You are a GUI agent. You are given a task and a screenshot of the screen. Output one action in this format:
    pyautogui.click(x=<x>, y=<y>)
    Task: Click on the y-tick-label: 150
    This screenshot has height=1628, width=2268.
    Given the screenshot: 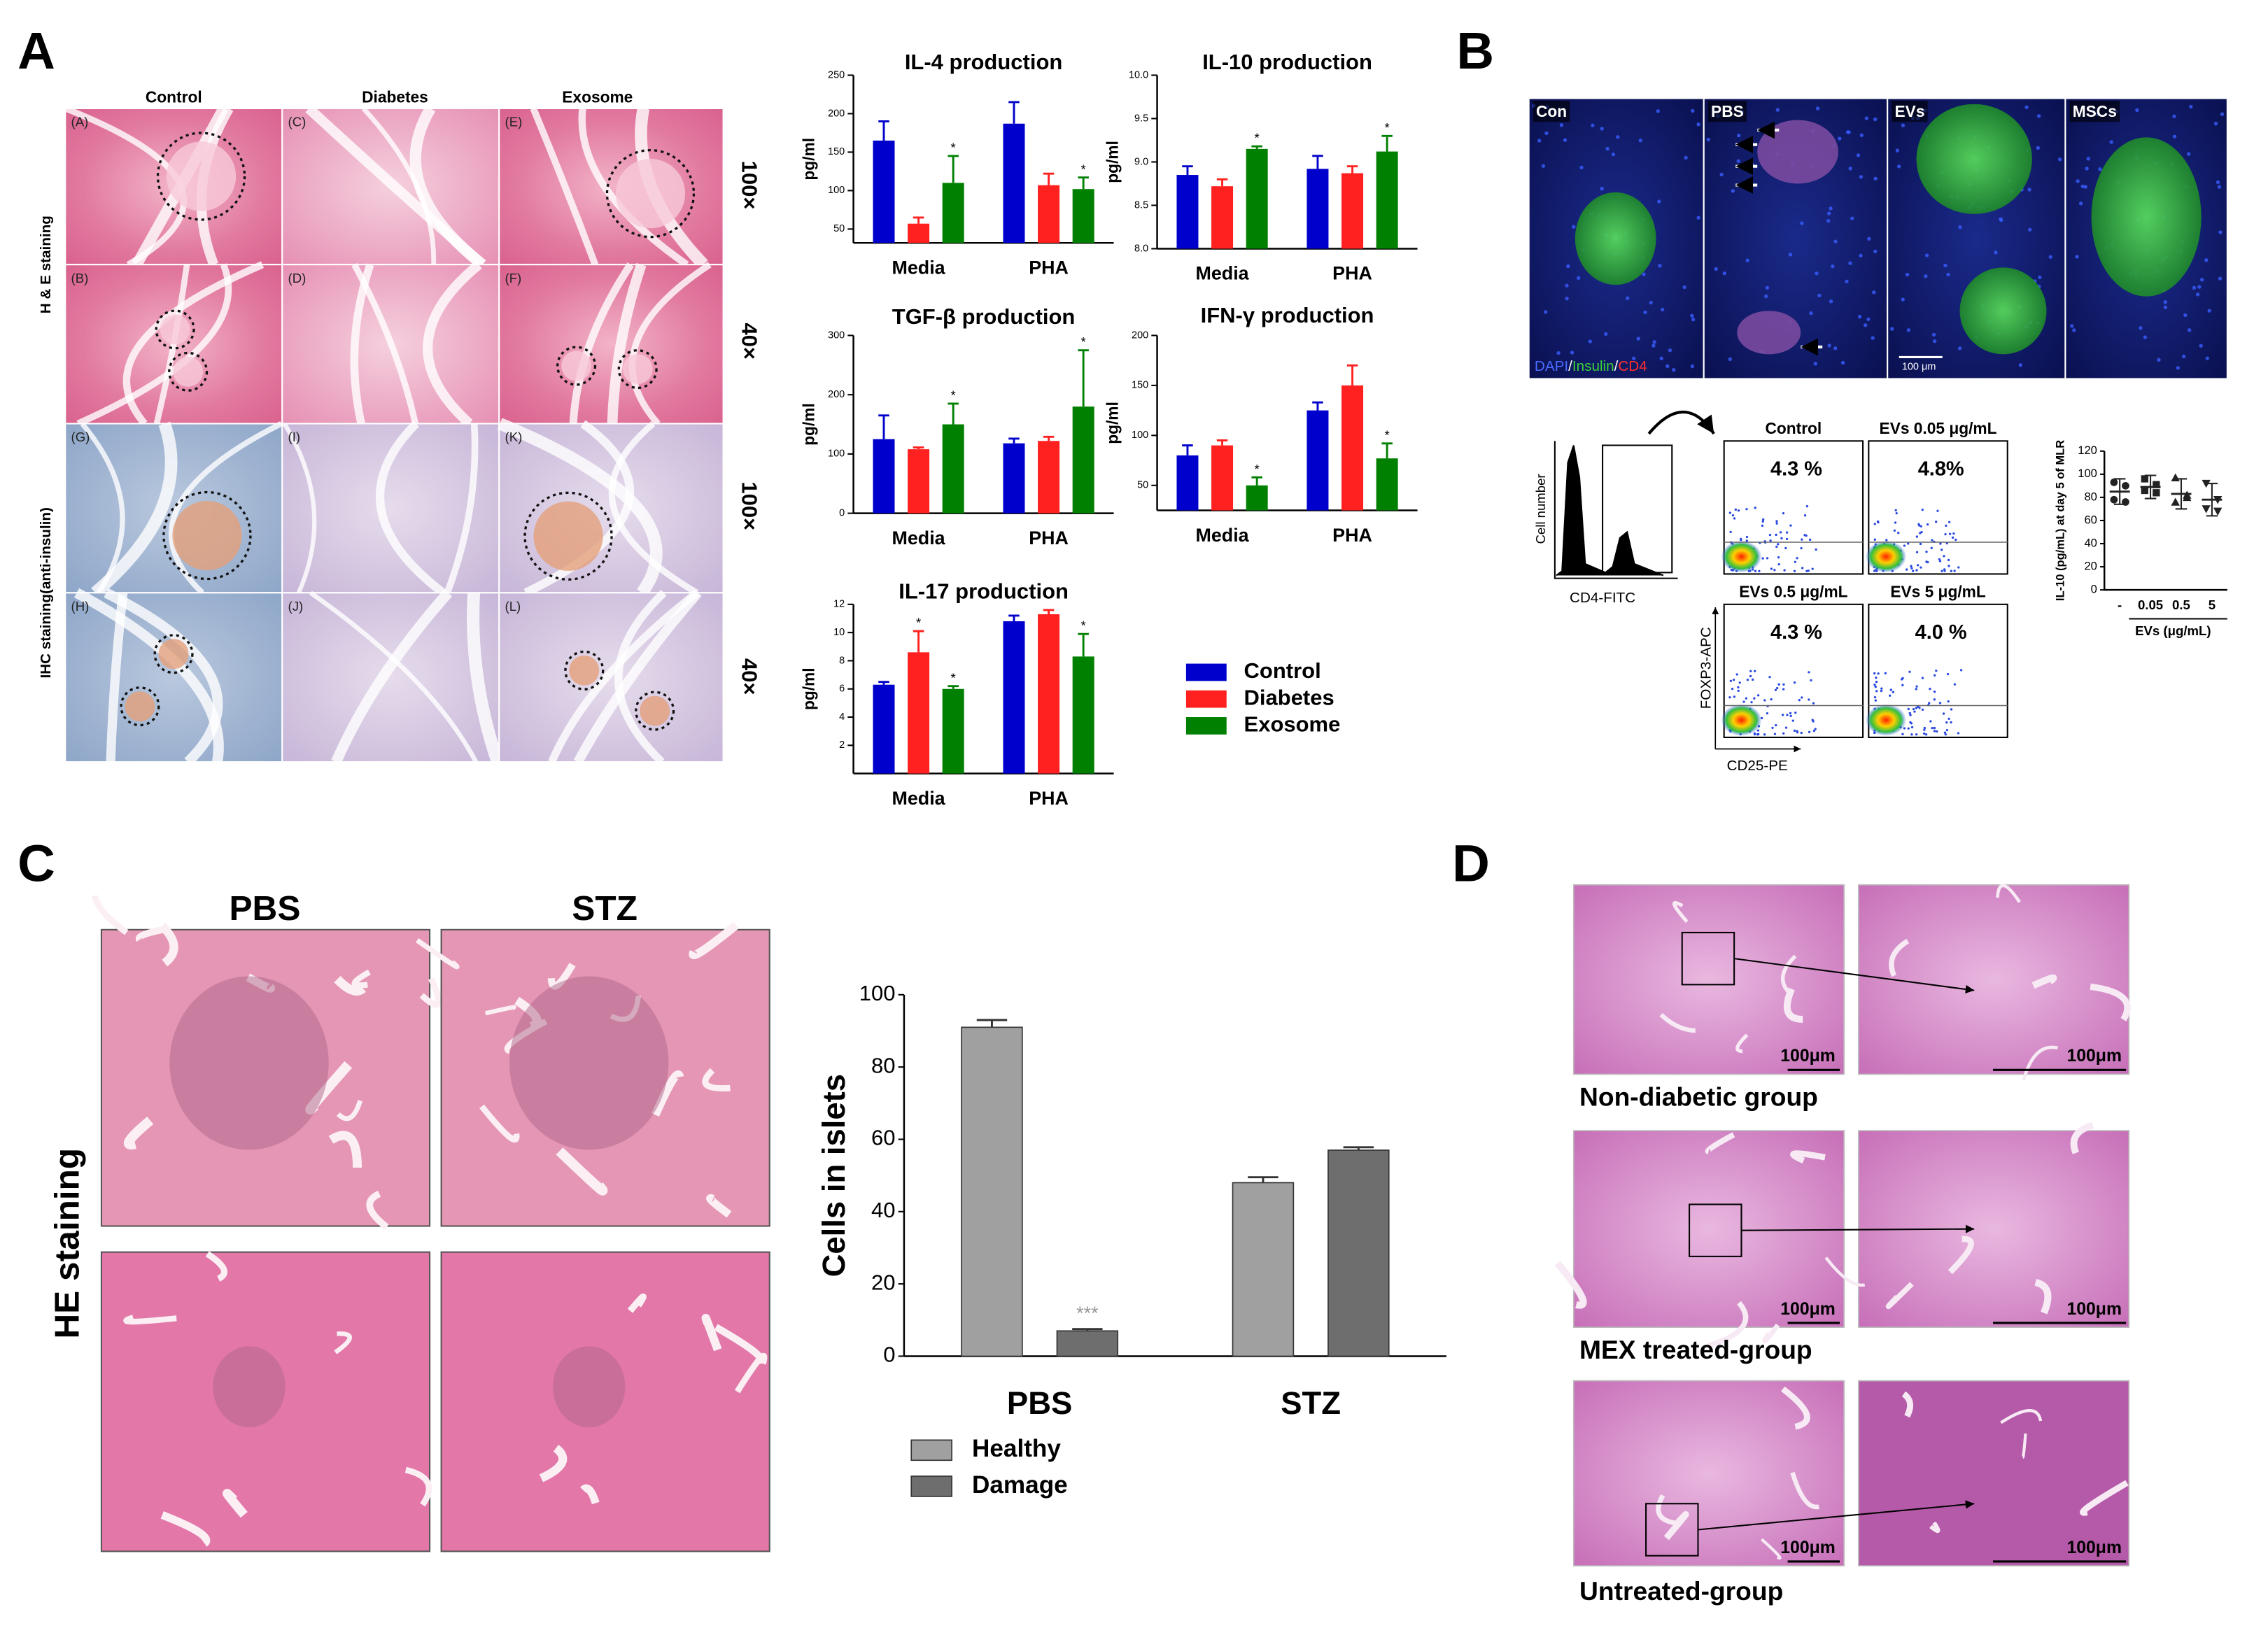 What is the action you would take?
    pyautogui.click(x=1140, y=385)
    